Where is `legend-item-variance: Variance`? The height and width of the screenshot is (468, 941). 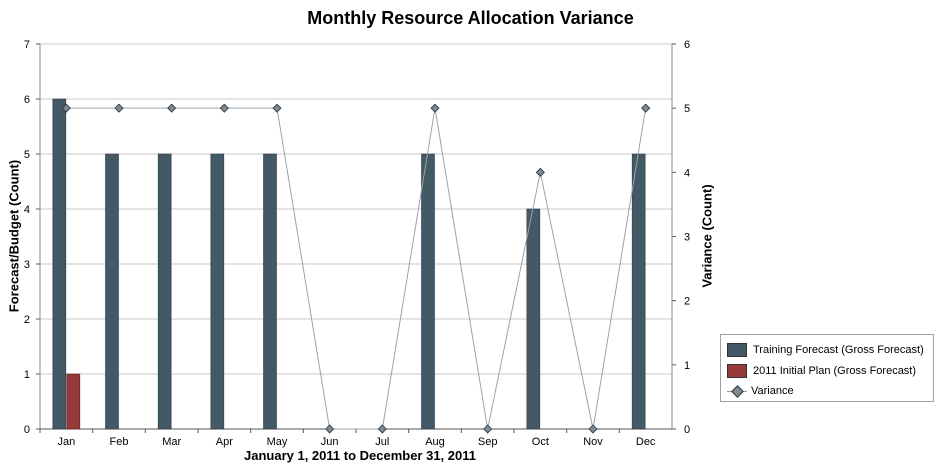
legend-item-variance: Variance is located at coordinates (760, 391).